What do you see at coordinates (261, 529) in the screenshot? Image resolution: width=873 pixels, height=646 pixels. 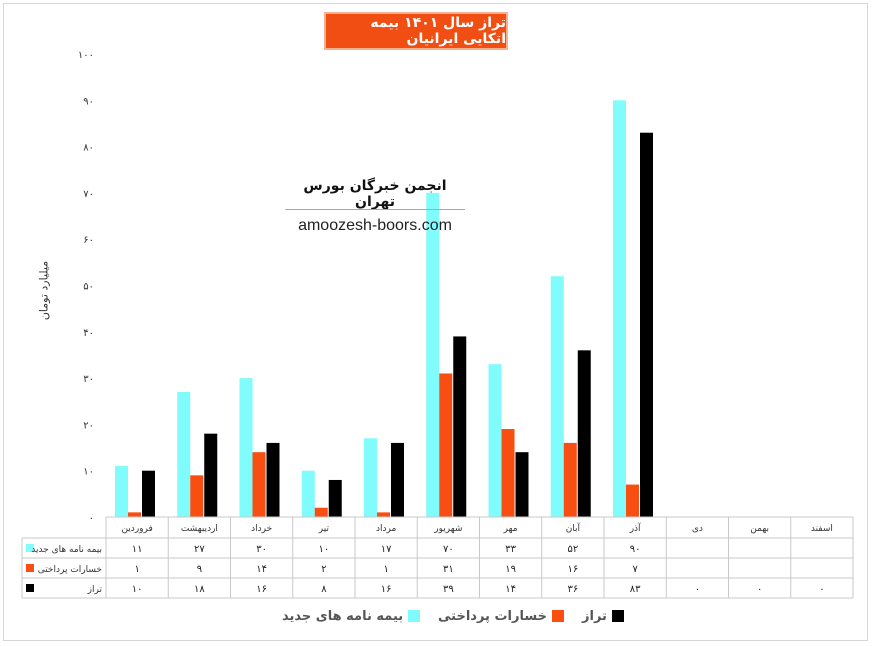 I see `category-label: خرداد` at bounding box center [261, 529].